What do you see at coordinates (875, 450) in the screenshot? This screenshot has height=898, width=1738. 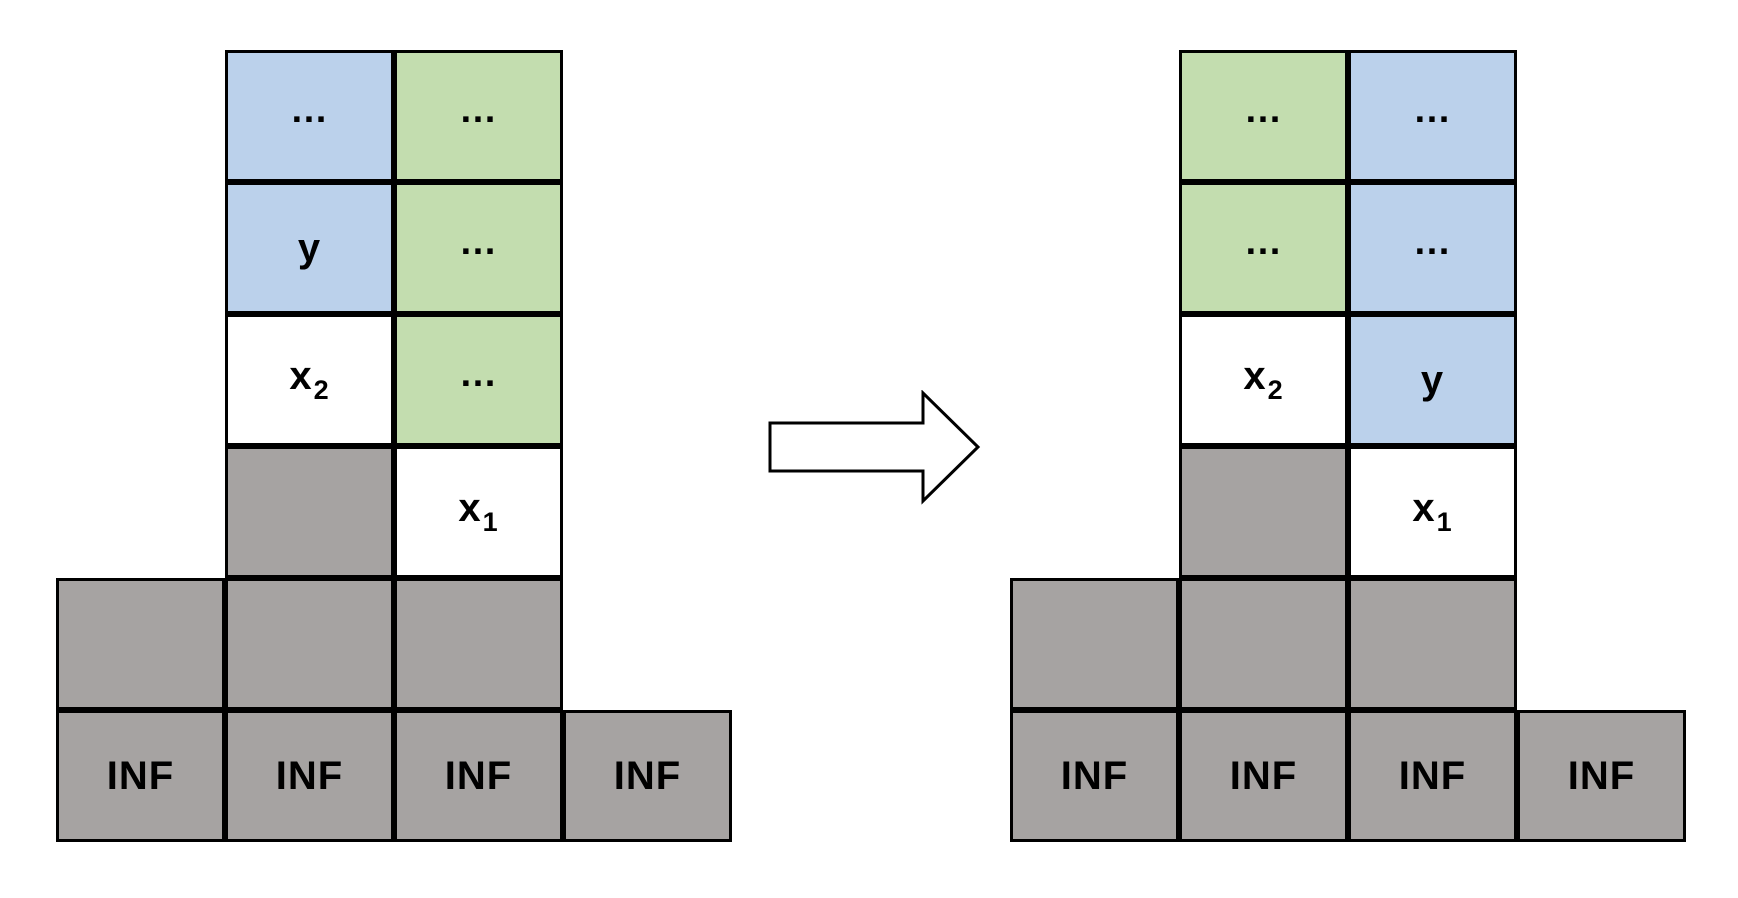 I see `right-arrow-icon` at bounding box center [875, 450].